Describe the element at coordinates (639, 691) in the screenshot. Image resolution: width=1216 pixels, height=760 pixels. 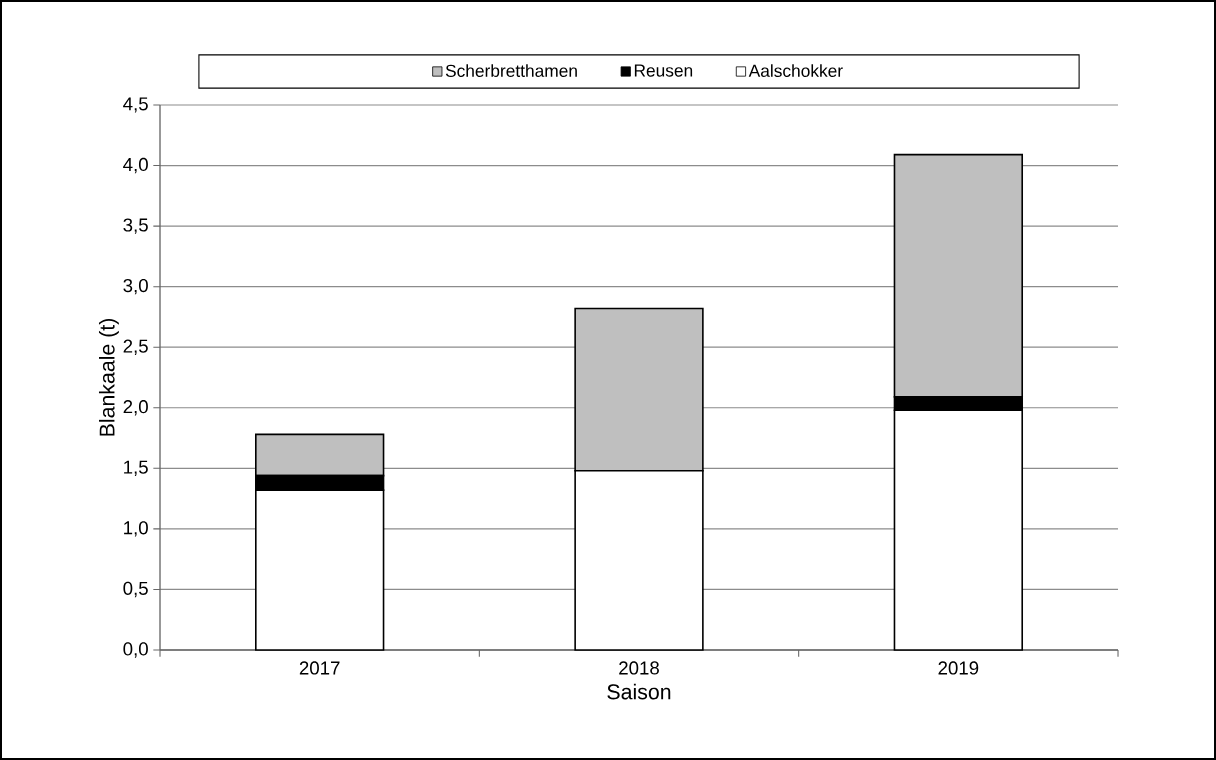
I see `x-axis-title: Saison` at that location.